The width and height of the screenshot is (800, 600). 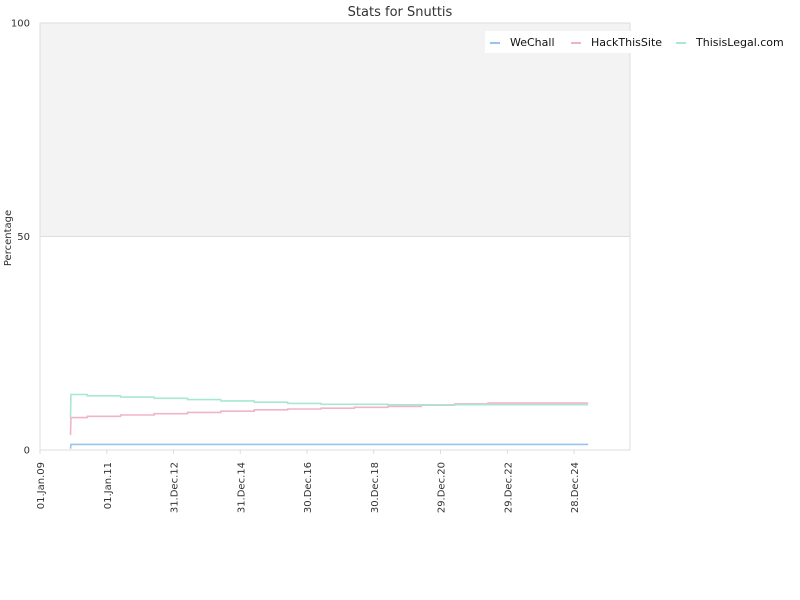 I want to click on y-axis-ticks: 0 50 100, so click(x=20, y=238).